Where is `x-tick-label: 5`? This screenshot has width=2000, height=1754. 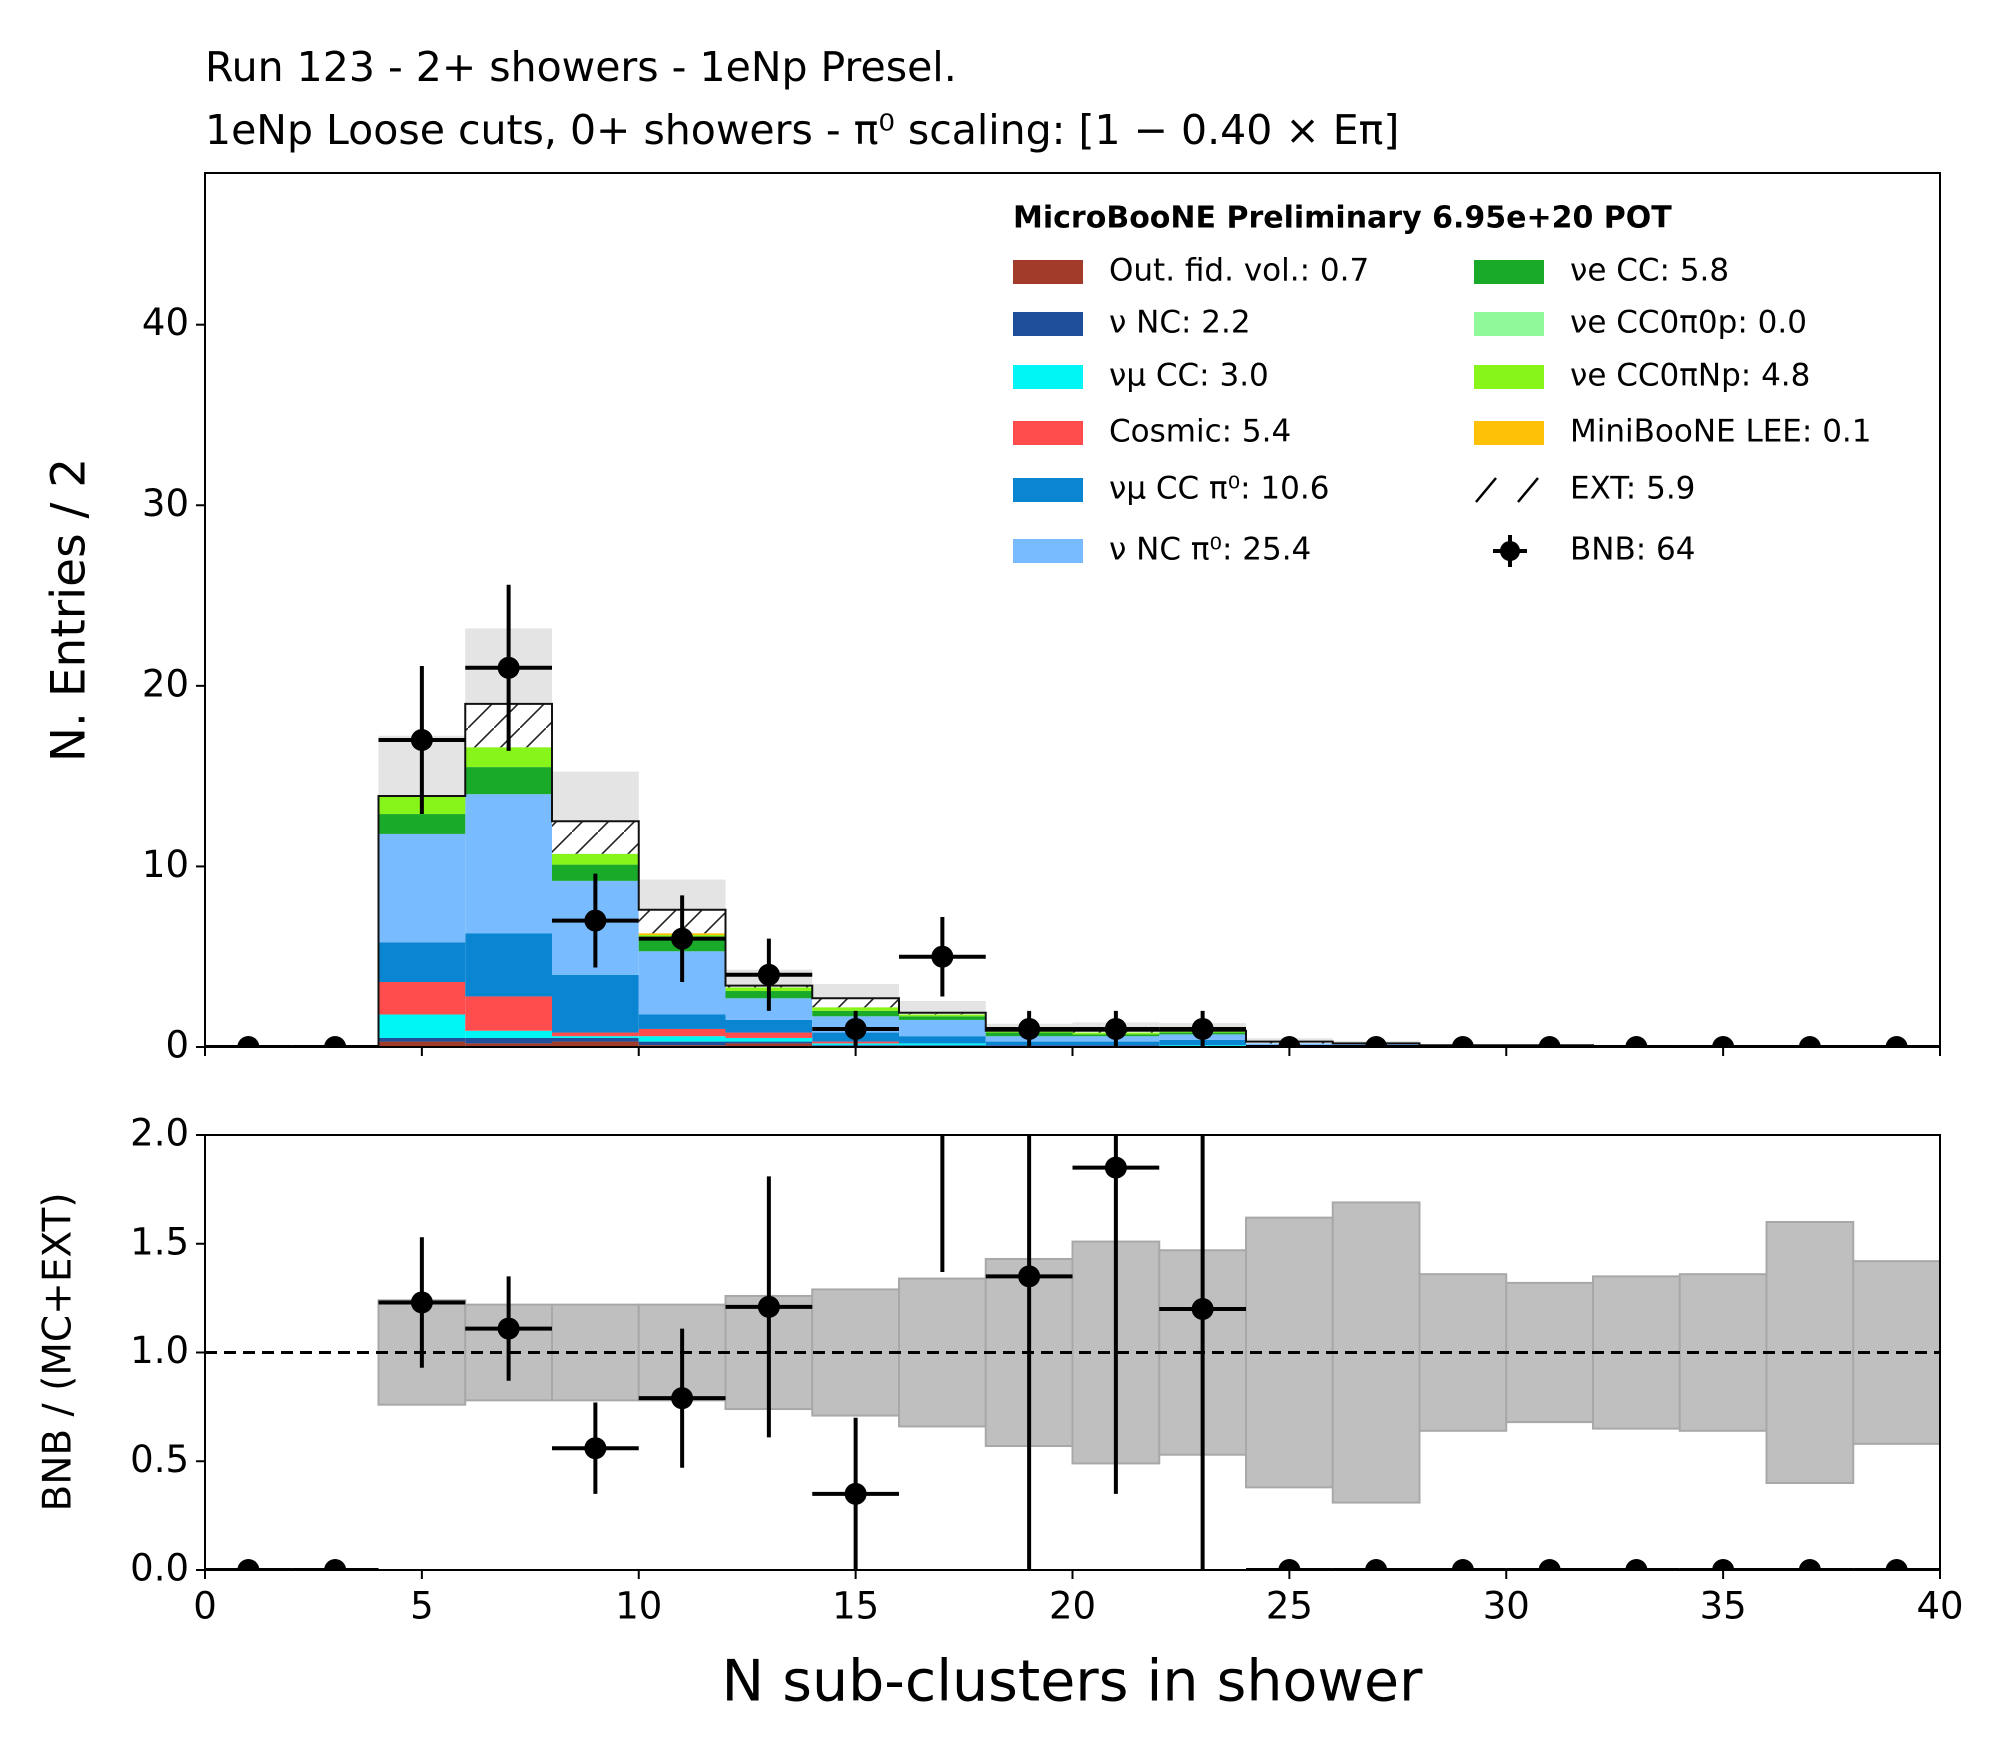
x-tick-label: 5 is located at coordinates (422, 1606).